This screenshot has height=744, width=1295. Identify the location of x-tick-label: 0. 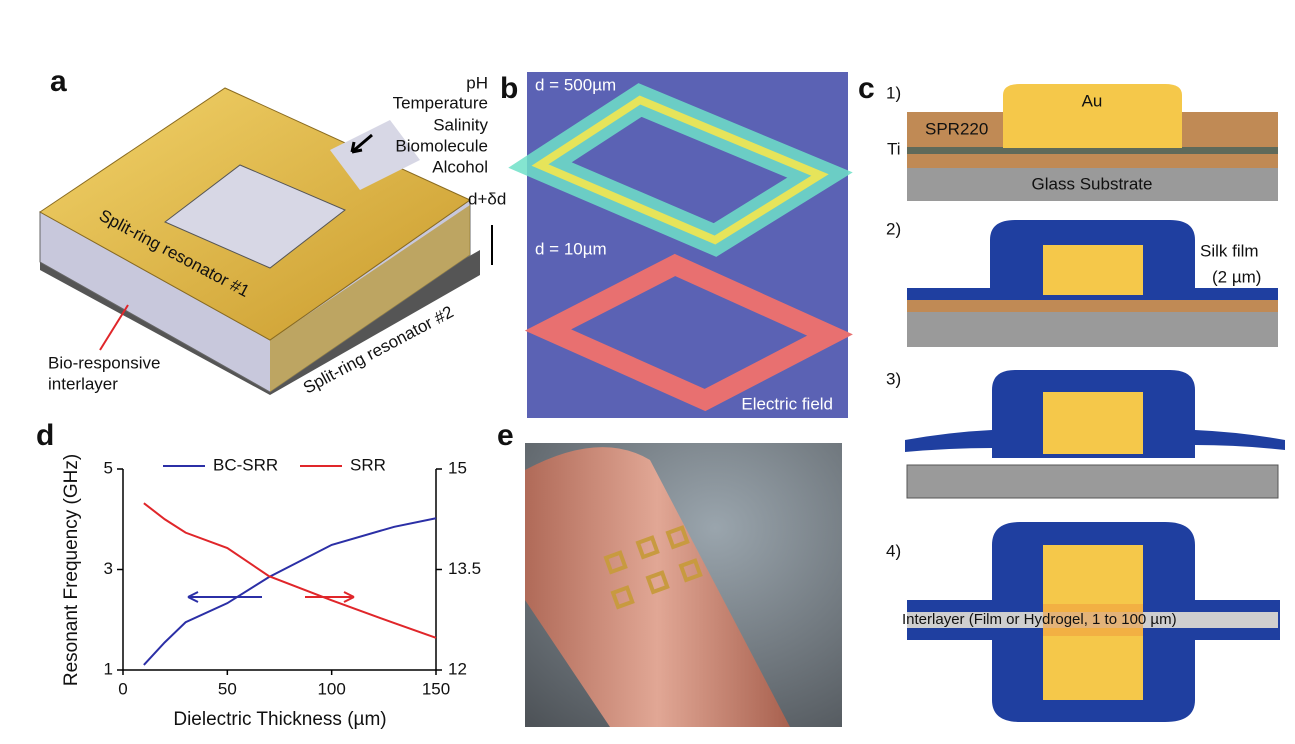
(122, 688).